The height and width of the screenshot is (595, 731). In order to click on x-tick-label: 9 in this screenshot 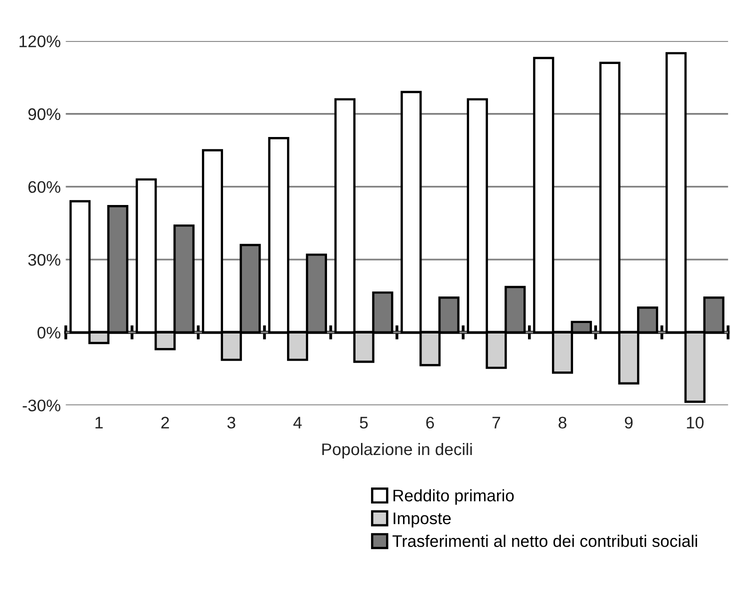, I will do `click(628, 422)`.